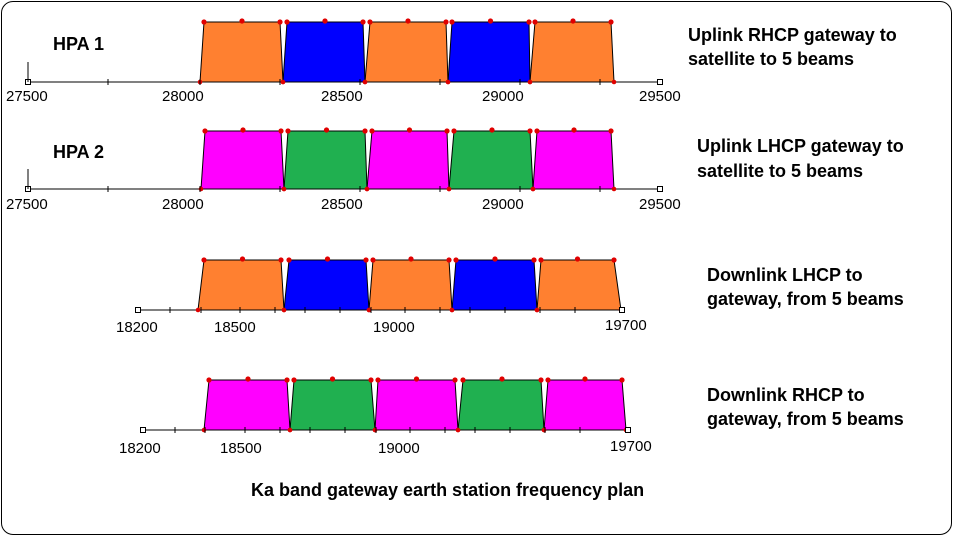 Image resolution: width=955 pixels, height=538 pixels. Describe the element at coordinates (385, 430) in the screenshot. I see `downlink-rhcp-axis-marks` at that location.